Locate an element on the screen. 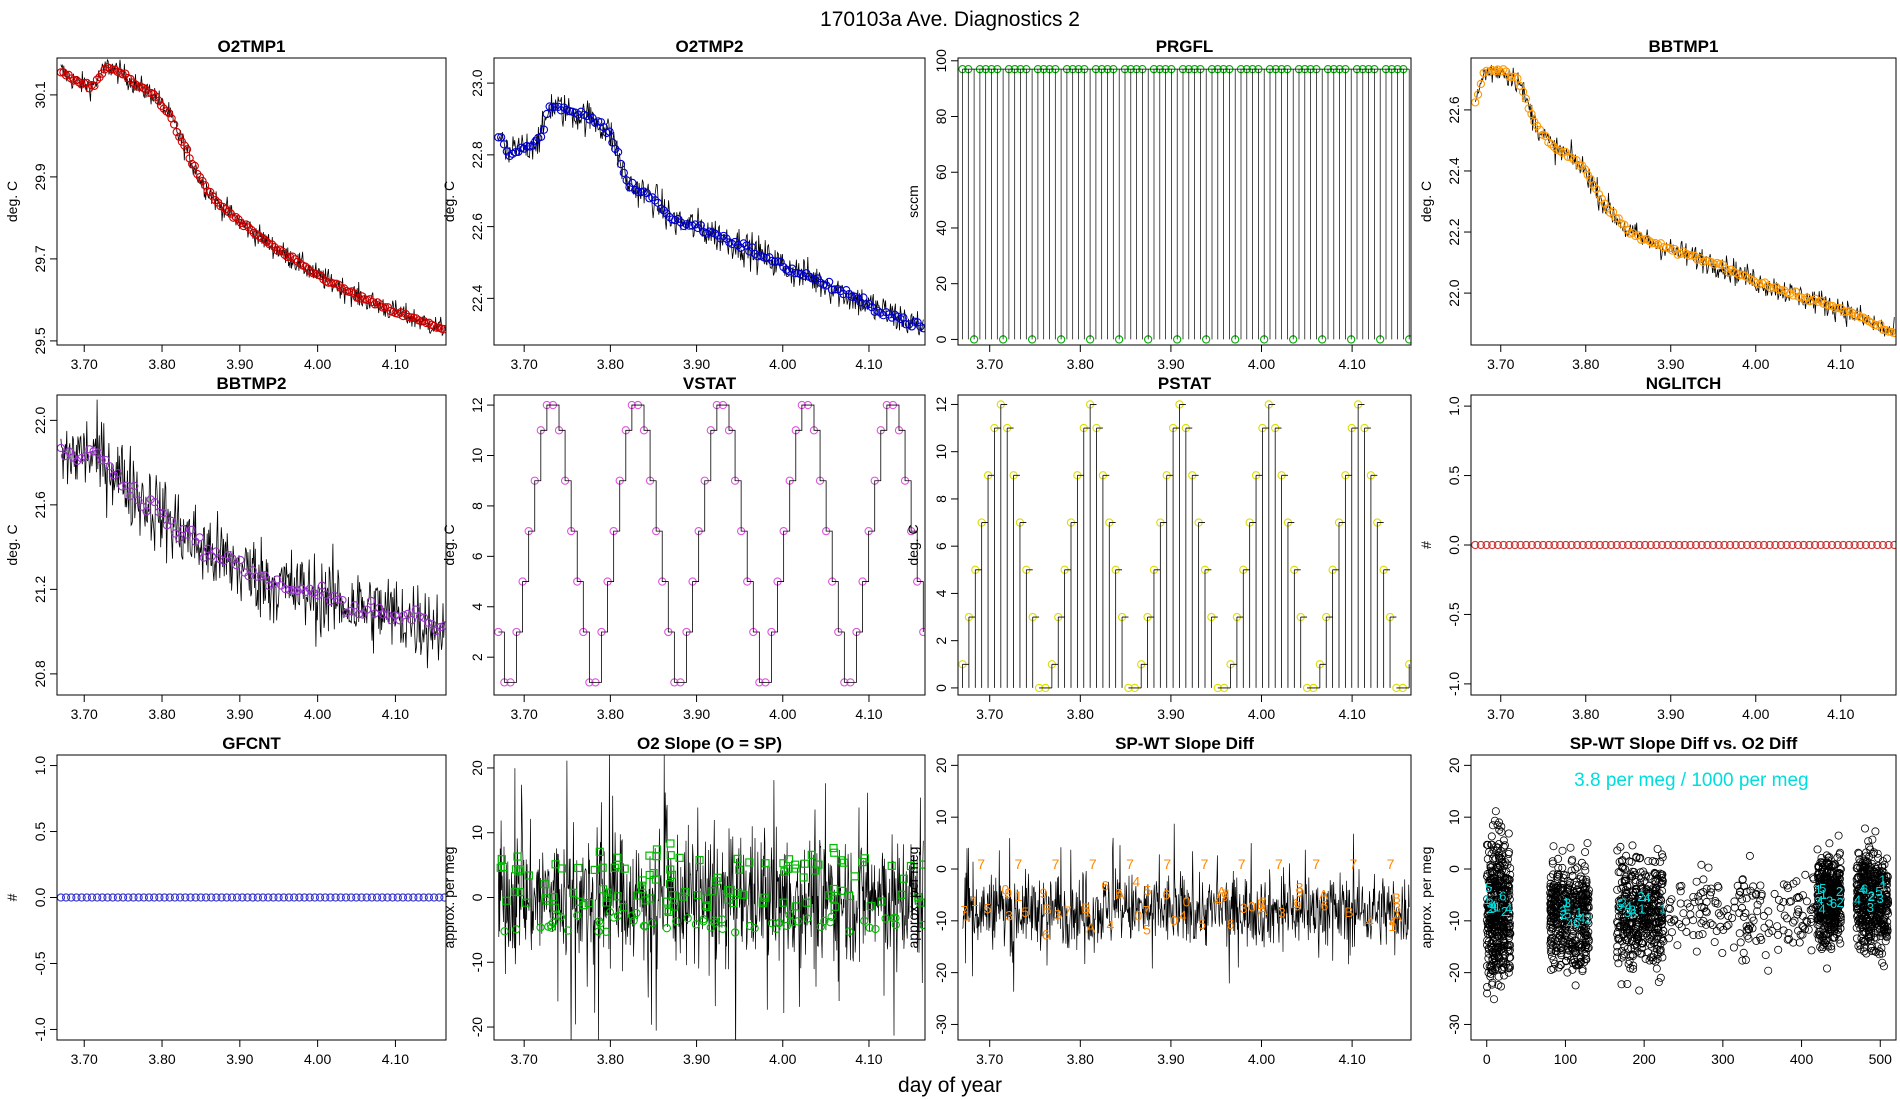 This screenshot has height=1100, width=1900. y-tick-label: 20 is located at coordinates (941, 765).